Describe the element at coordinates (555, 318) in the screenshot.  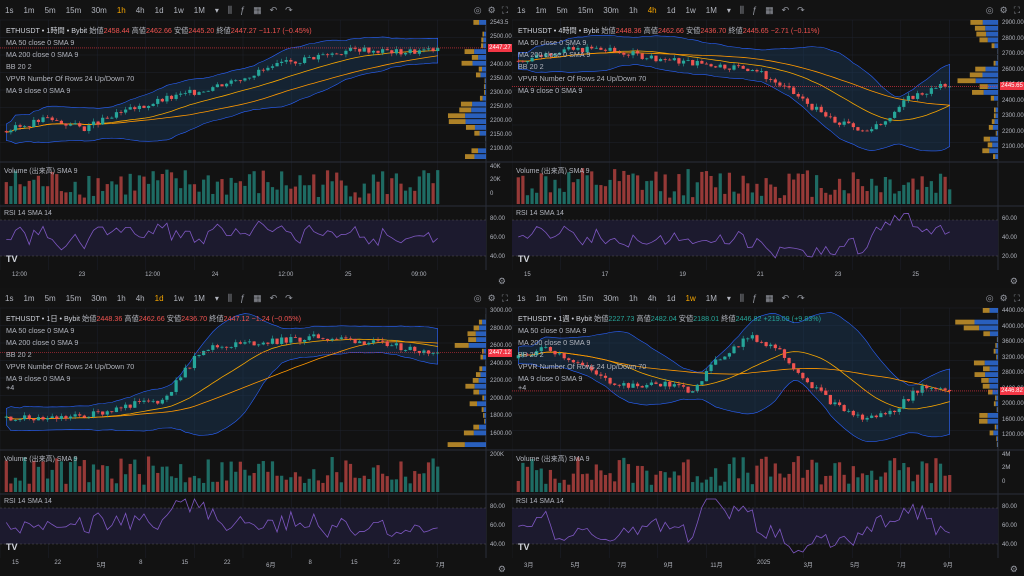
I see `symbol-title: ETHUSDT • 1週 • Bybit` at that location.